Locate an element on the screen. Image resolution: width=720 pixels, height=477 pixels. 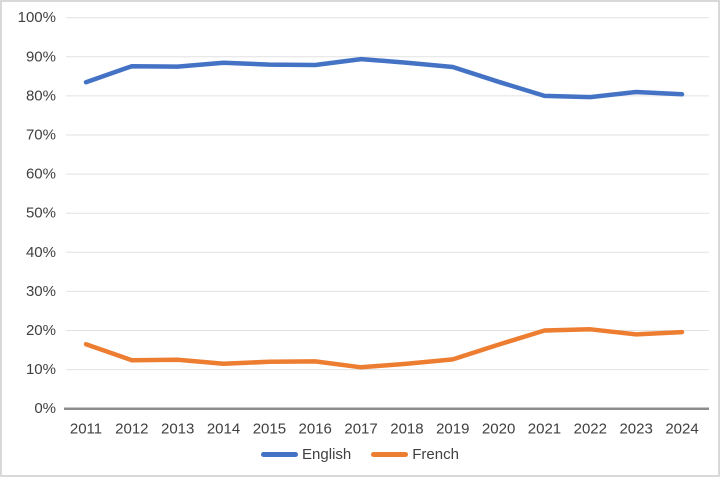
legend-item-french: French is located at coordinates (415, 454).